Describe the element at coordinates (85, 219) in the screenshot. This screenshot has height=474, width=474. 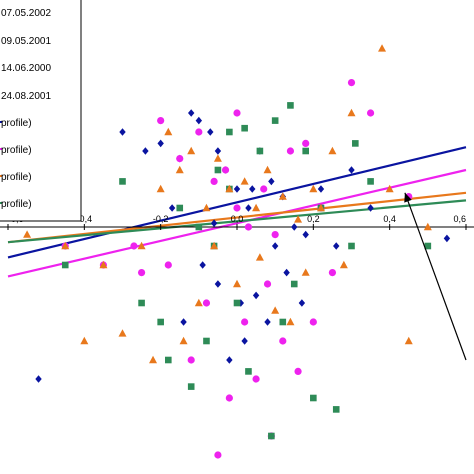
I see `x-tick-label: -0,4` at that location.